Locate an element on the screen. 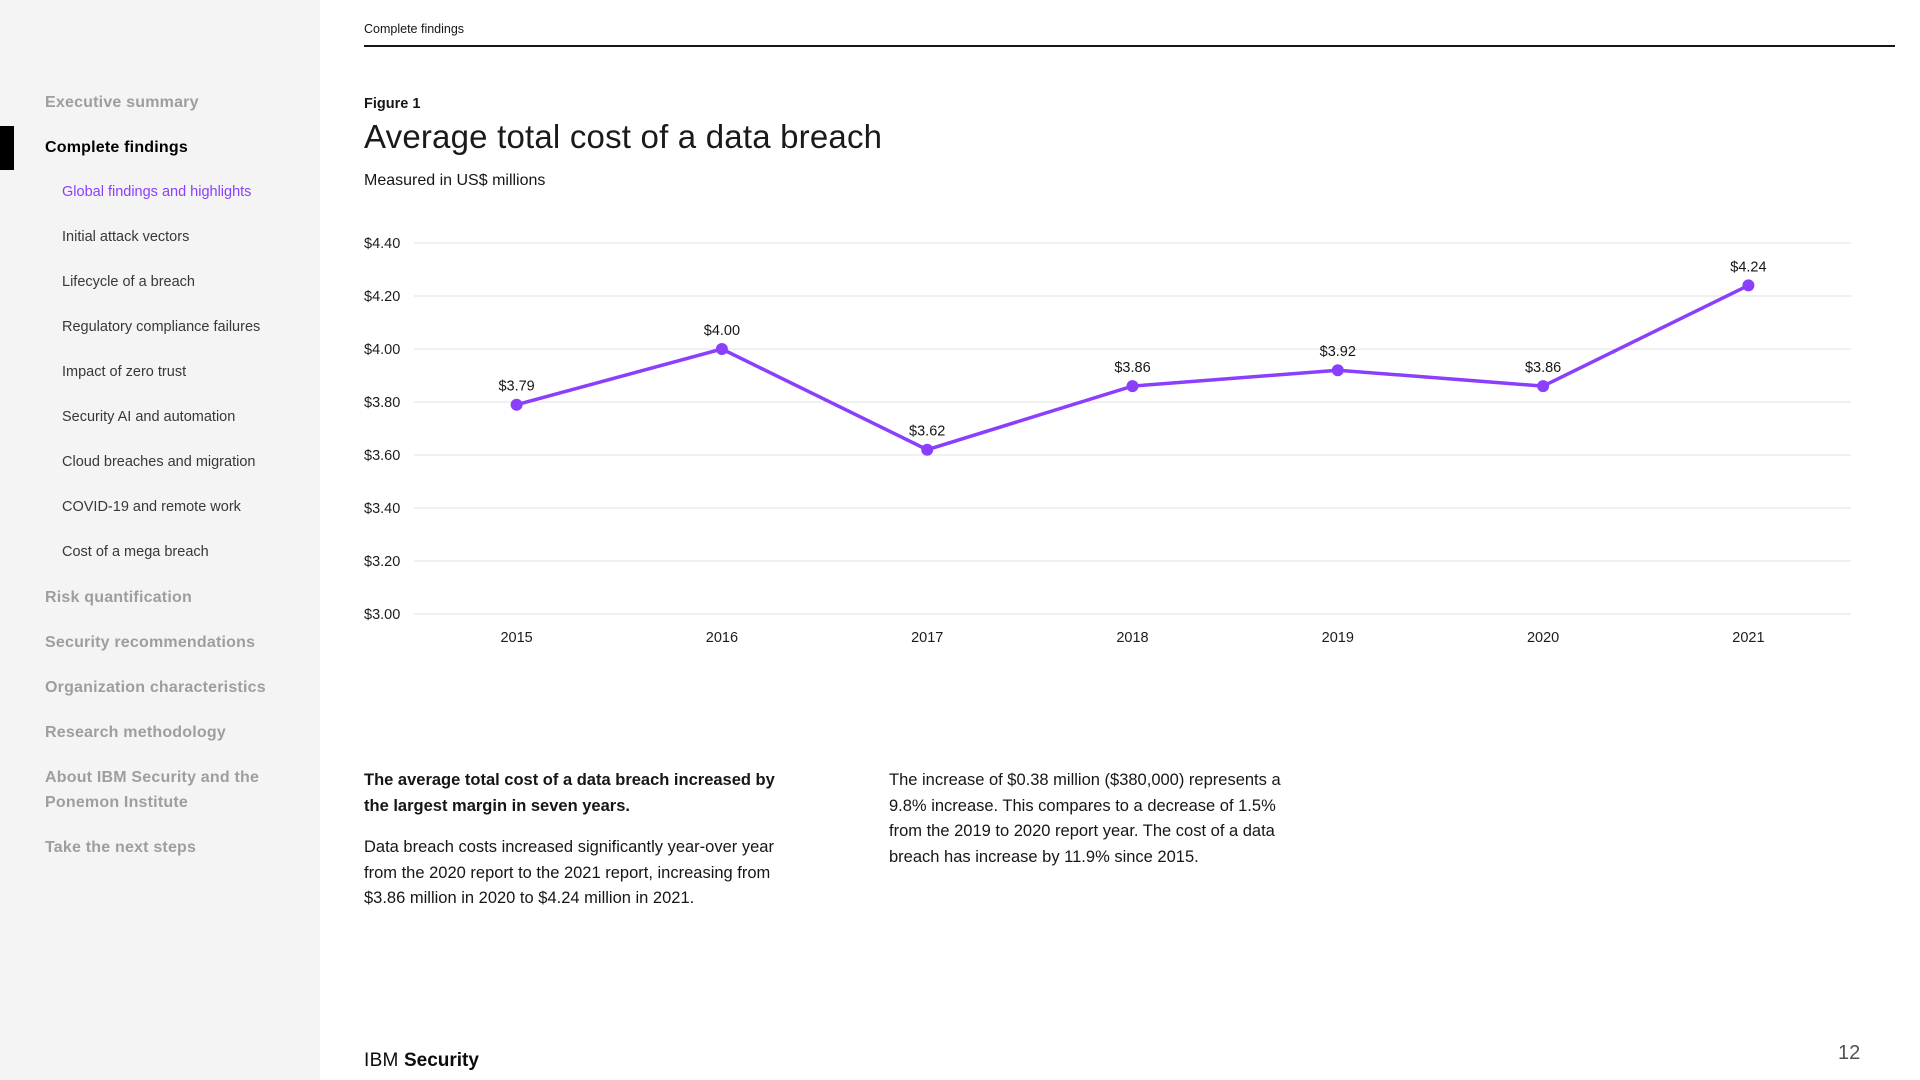 This screenshot has width=1920, height=1080. svg-text: 2021 is located at coordinates (1748, 638).